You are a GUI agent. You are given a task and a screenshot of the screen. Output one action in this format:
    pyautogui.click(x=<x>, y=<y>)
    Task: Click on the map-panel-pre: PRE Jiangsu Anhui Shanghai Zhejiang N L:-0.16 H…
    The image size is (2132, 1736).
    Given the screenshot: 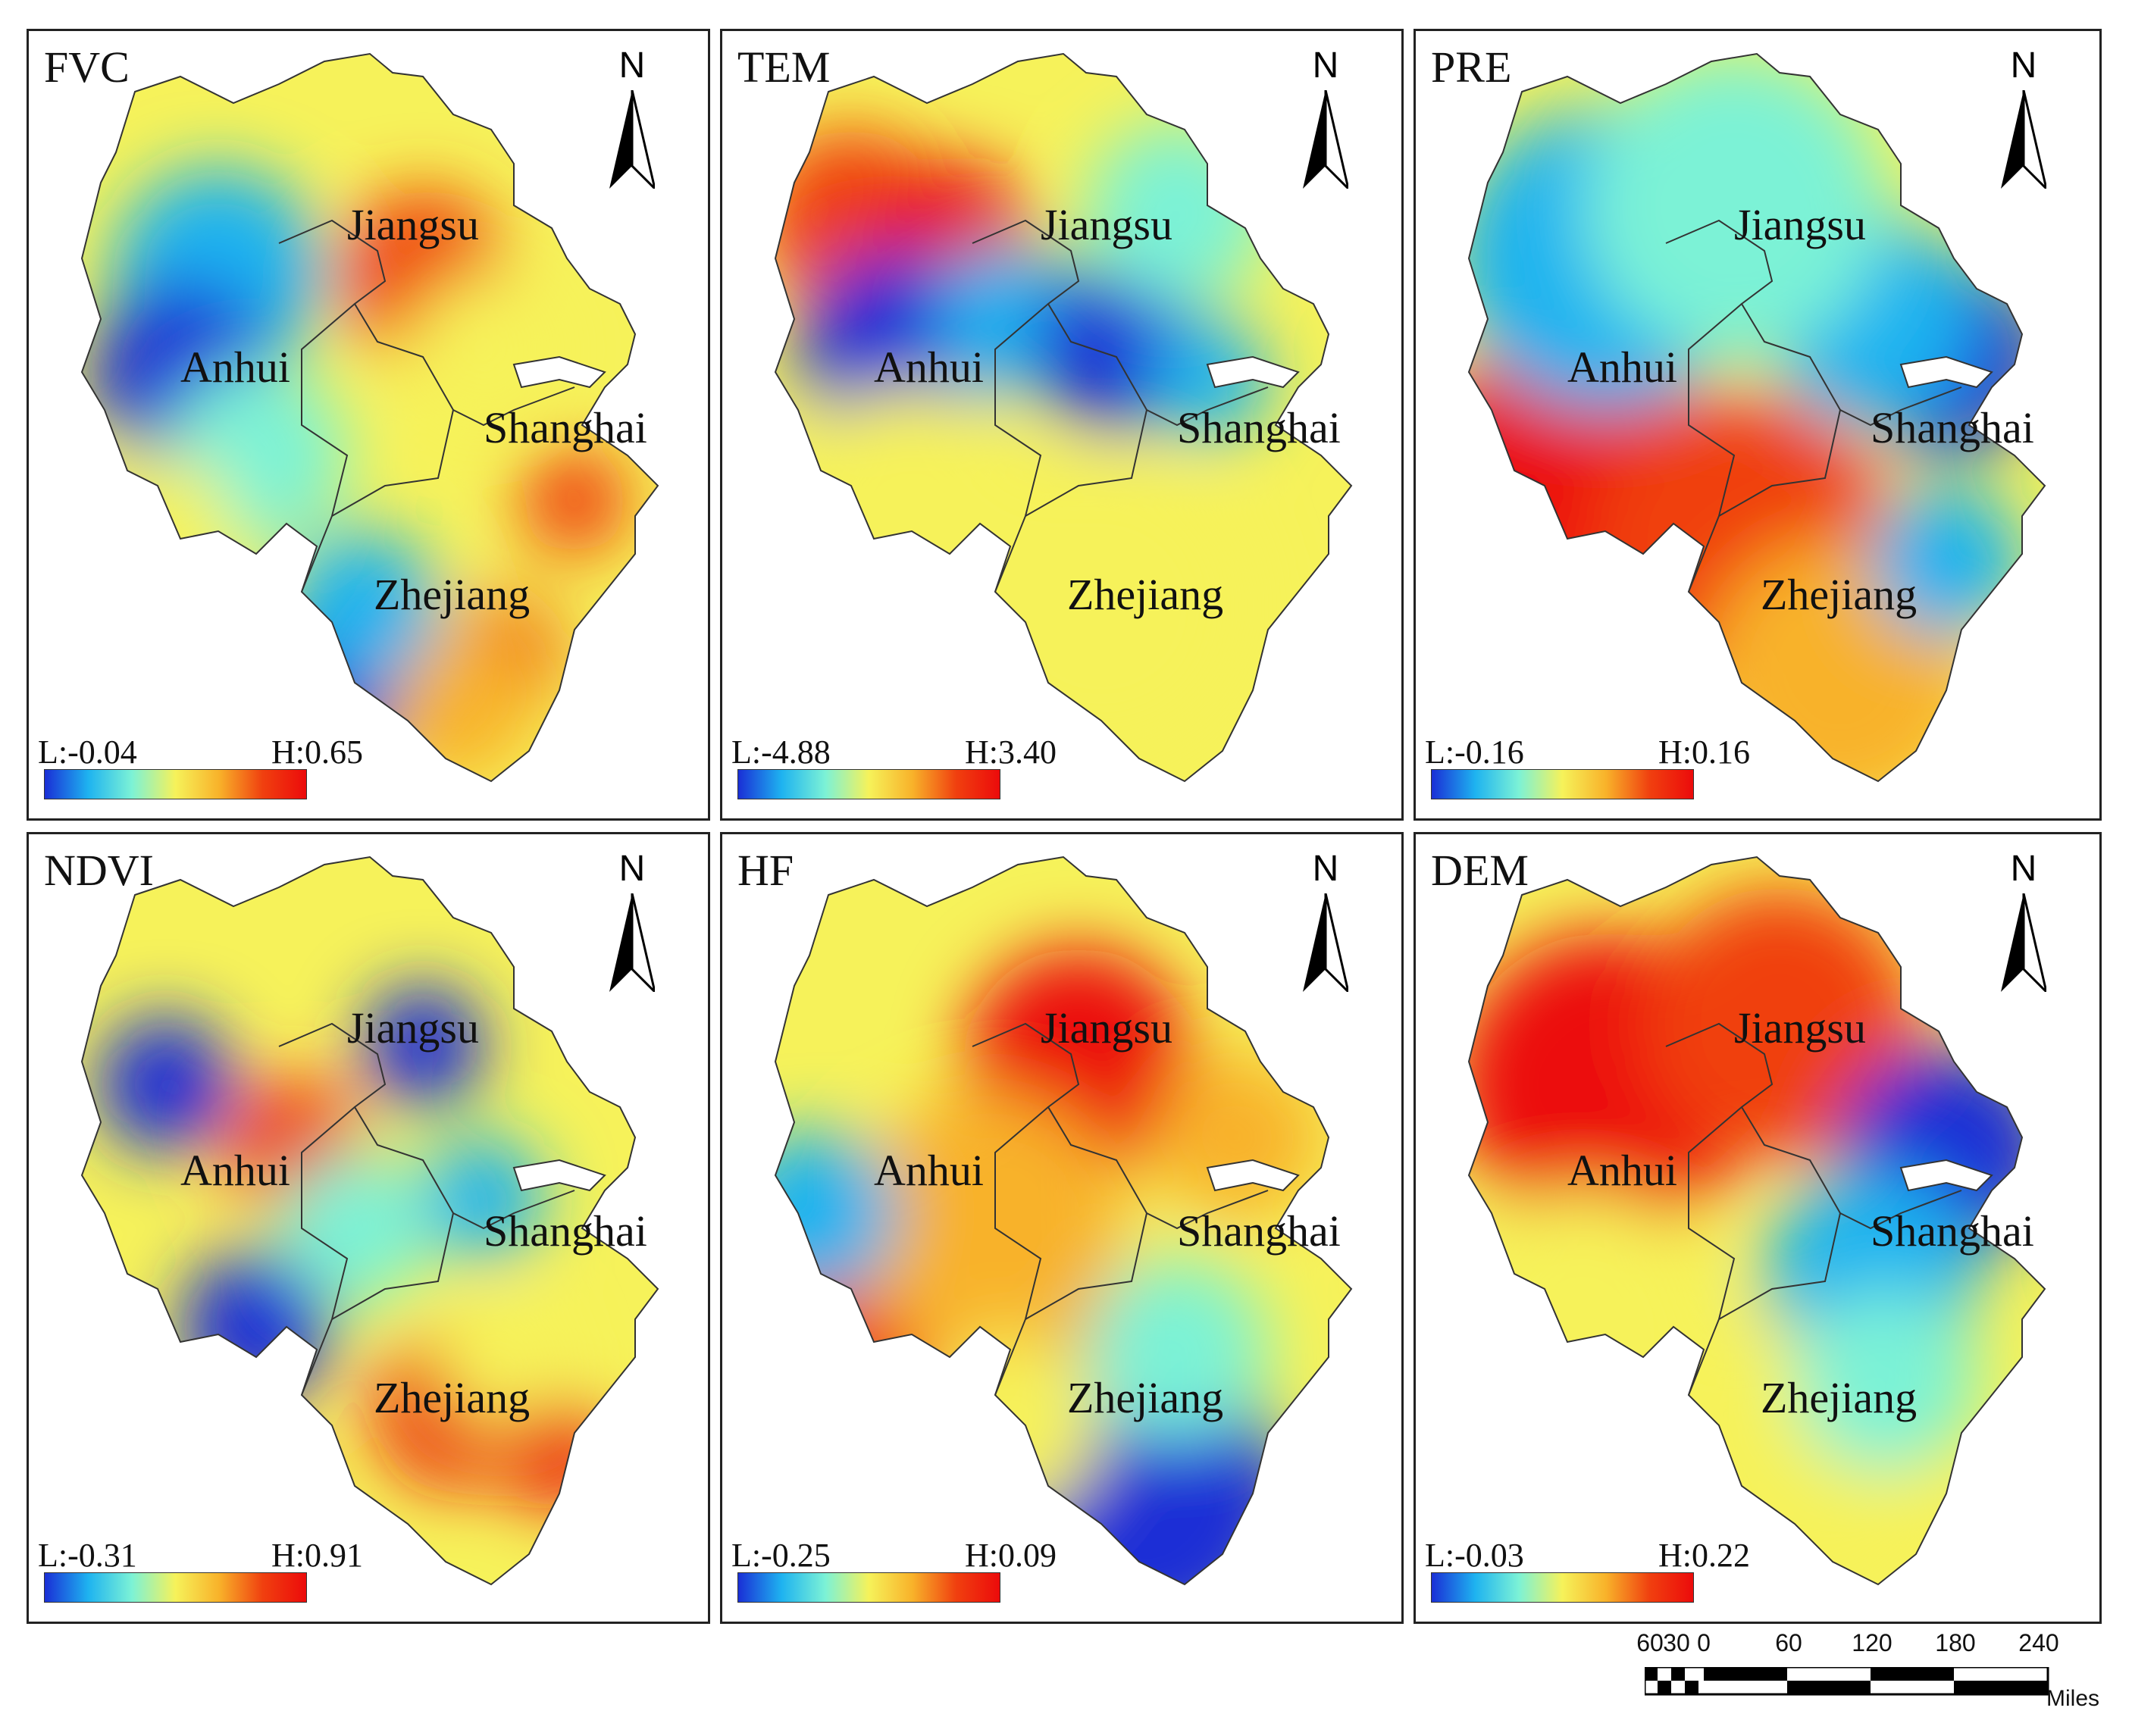 What is the action you would take?
    pyautogui.click(x=1758, y=425)
    